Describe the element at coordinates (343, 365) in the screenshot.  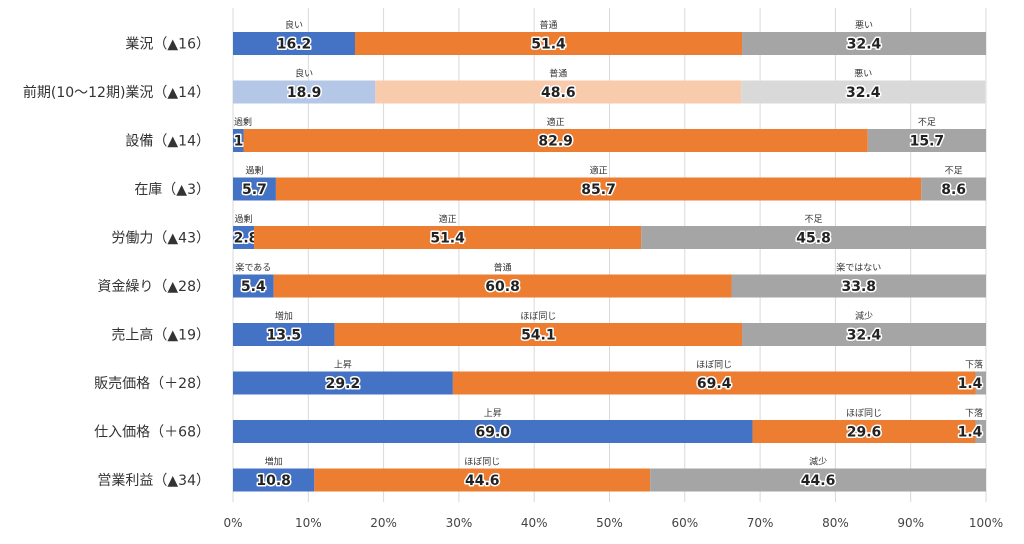
I see `segment-name-label: 上昇` at that location.